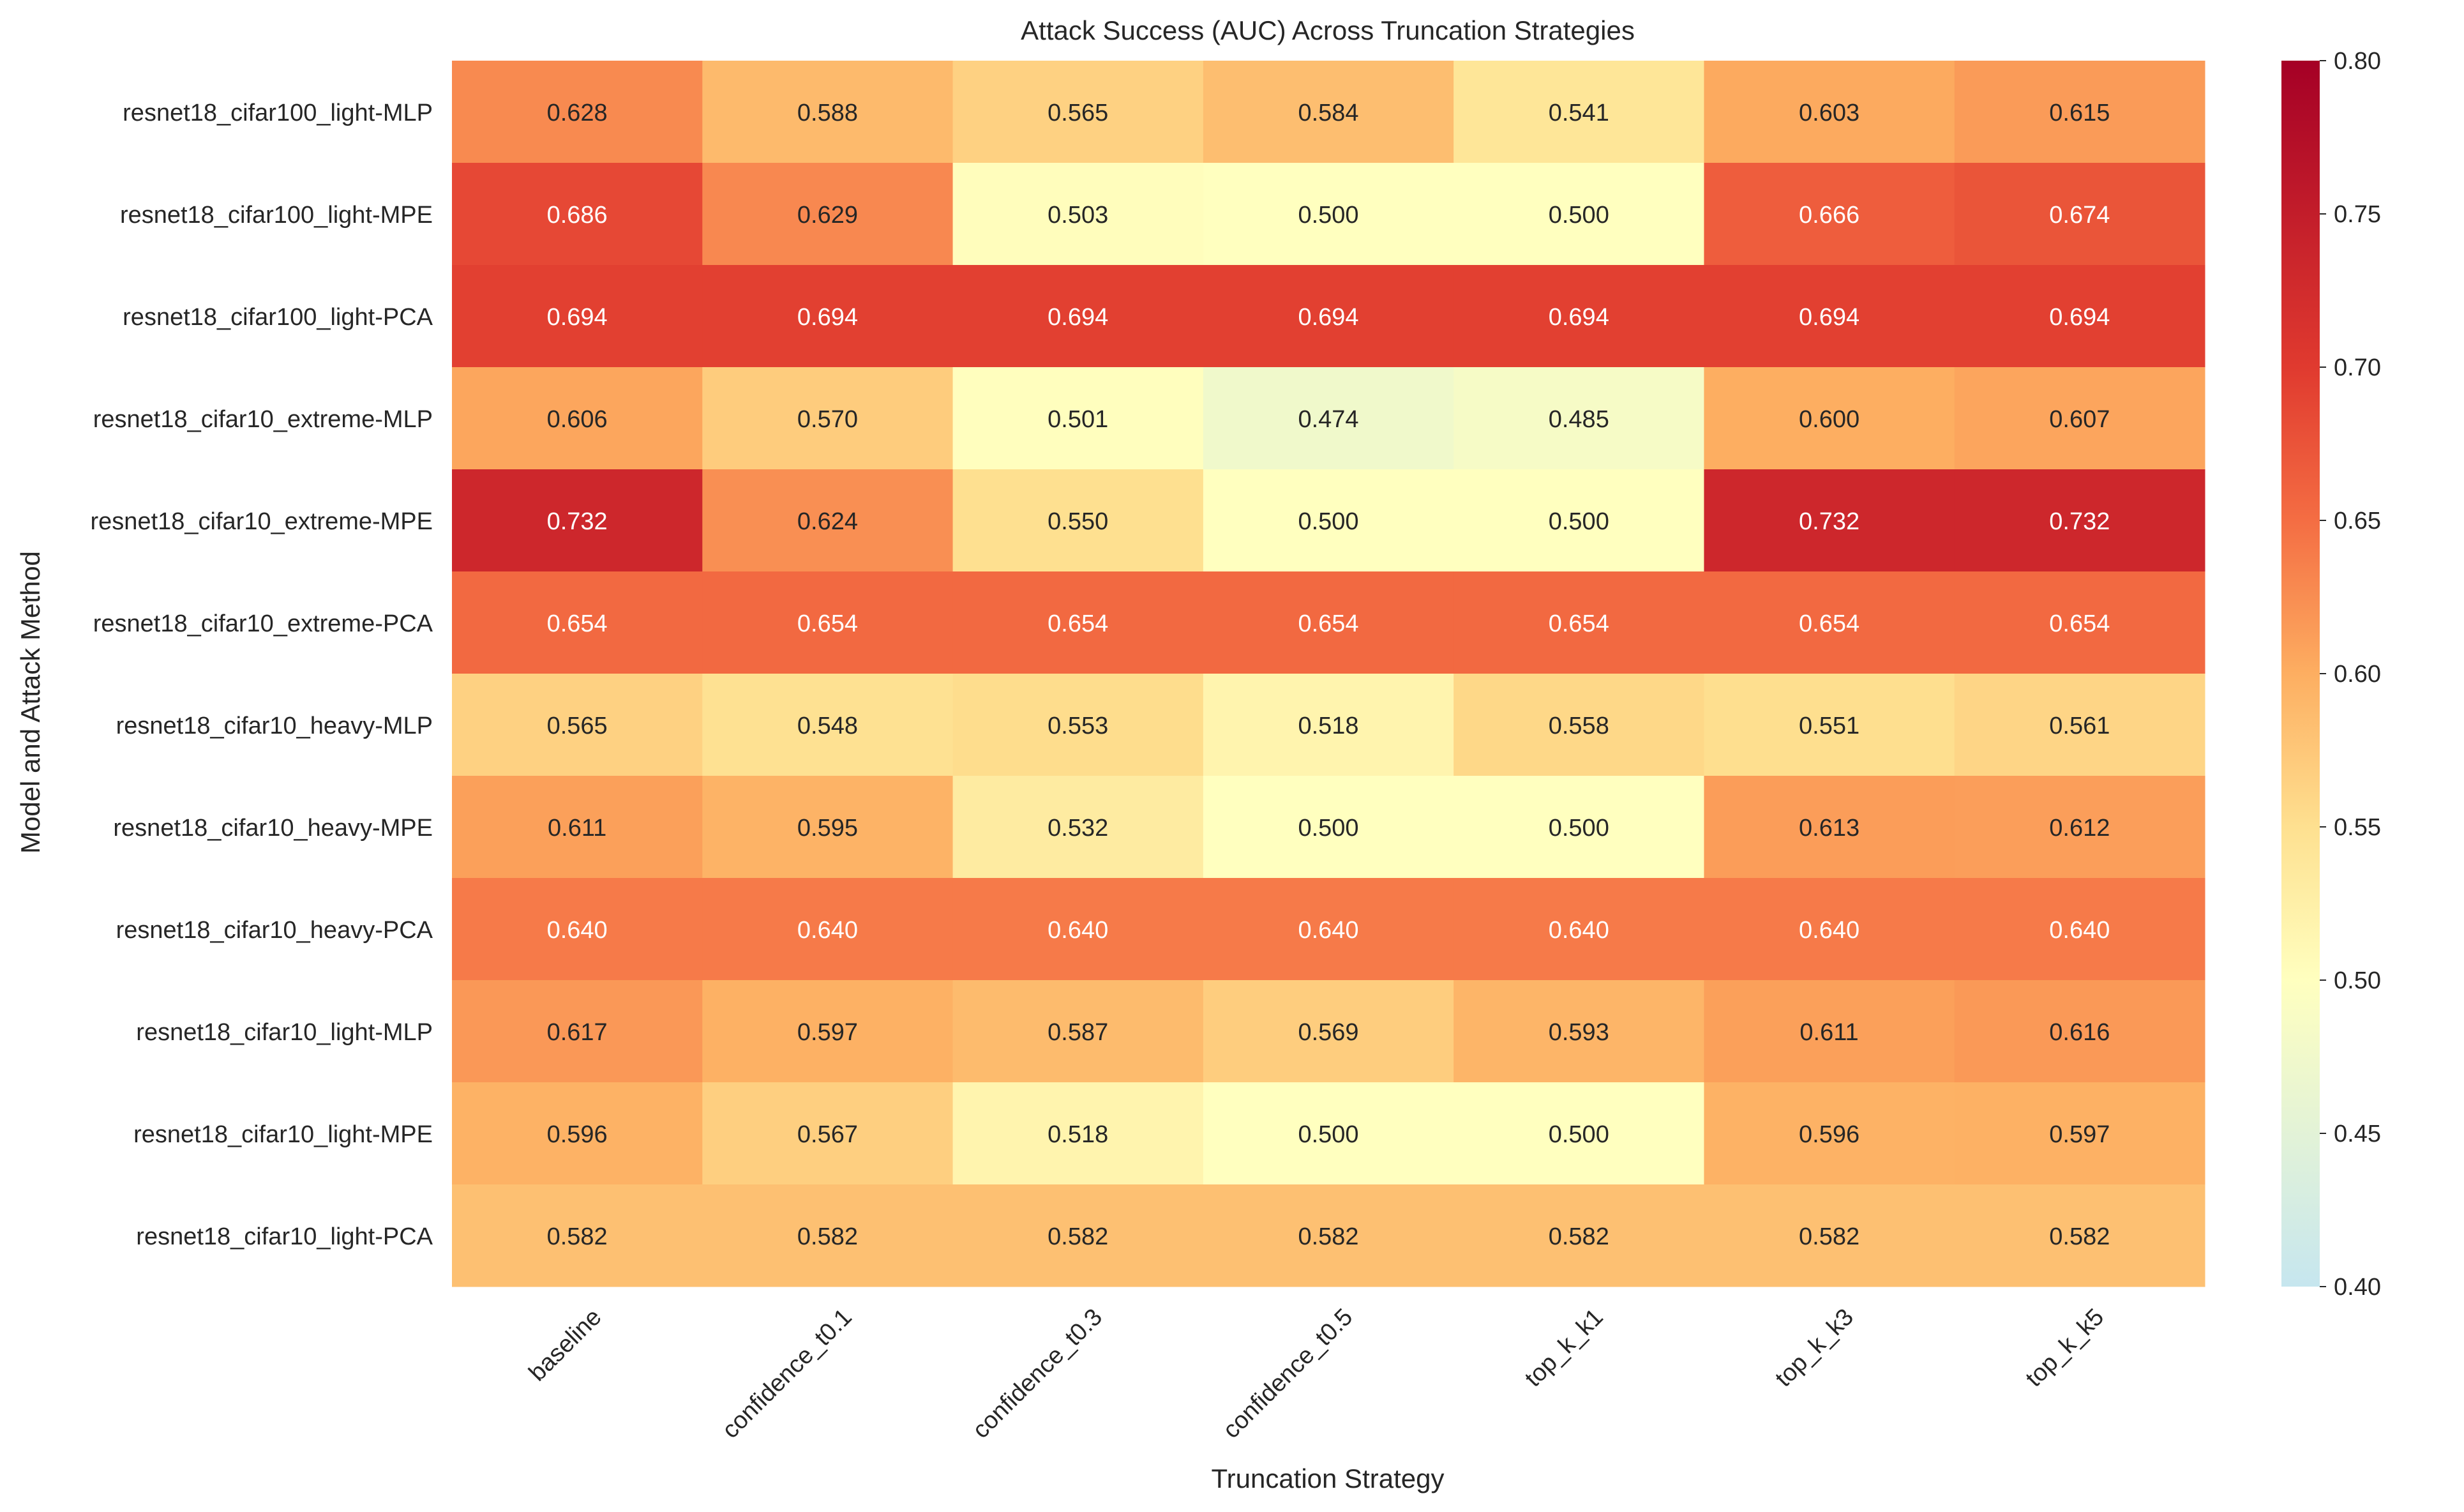 This screenshot has width=2464, height=1512. Describe the element at coordinates (1328, 113) in the screenshot. I see `heatmap-cell-label: 0.584` at that location.